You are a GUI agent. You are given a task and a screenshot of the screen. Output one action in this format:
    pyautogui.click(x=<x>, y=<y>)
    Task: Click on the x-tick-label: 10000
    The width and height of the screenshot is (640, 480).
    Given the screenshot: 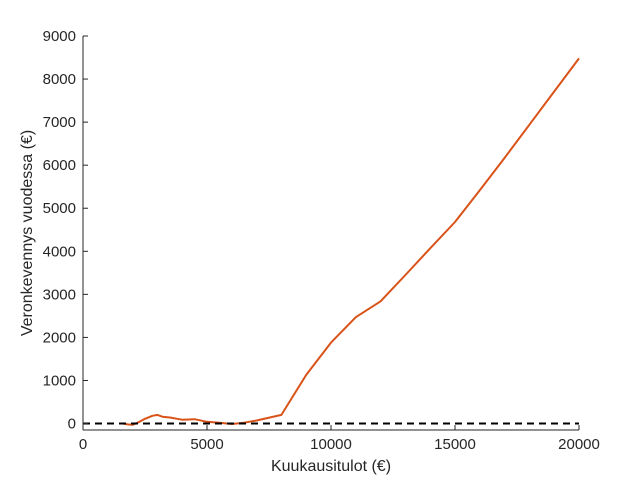 What is the action you would take?
    pyautogui.click(x=331, y=444)
    